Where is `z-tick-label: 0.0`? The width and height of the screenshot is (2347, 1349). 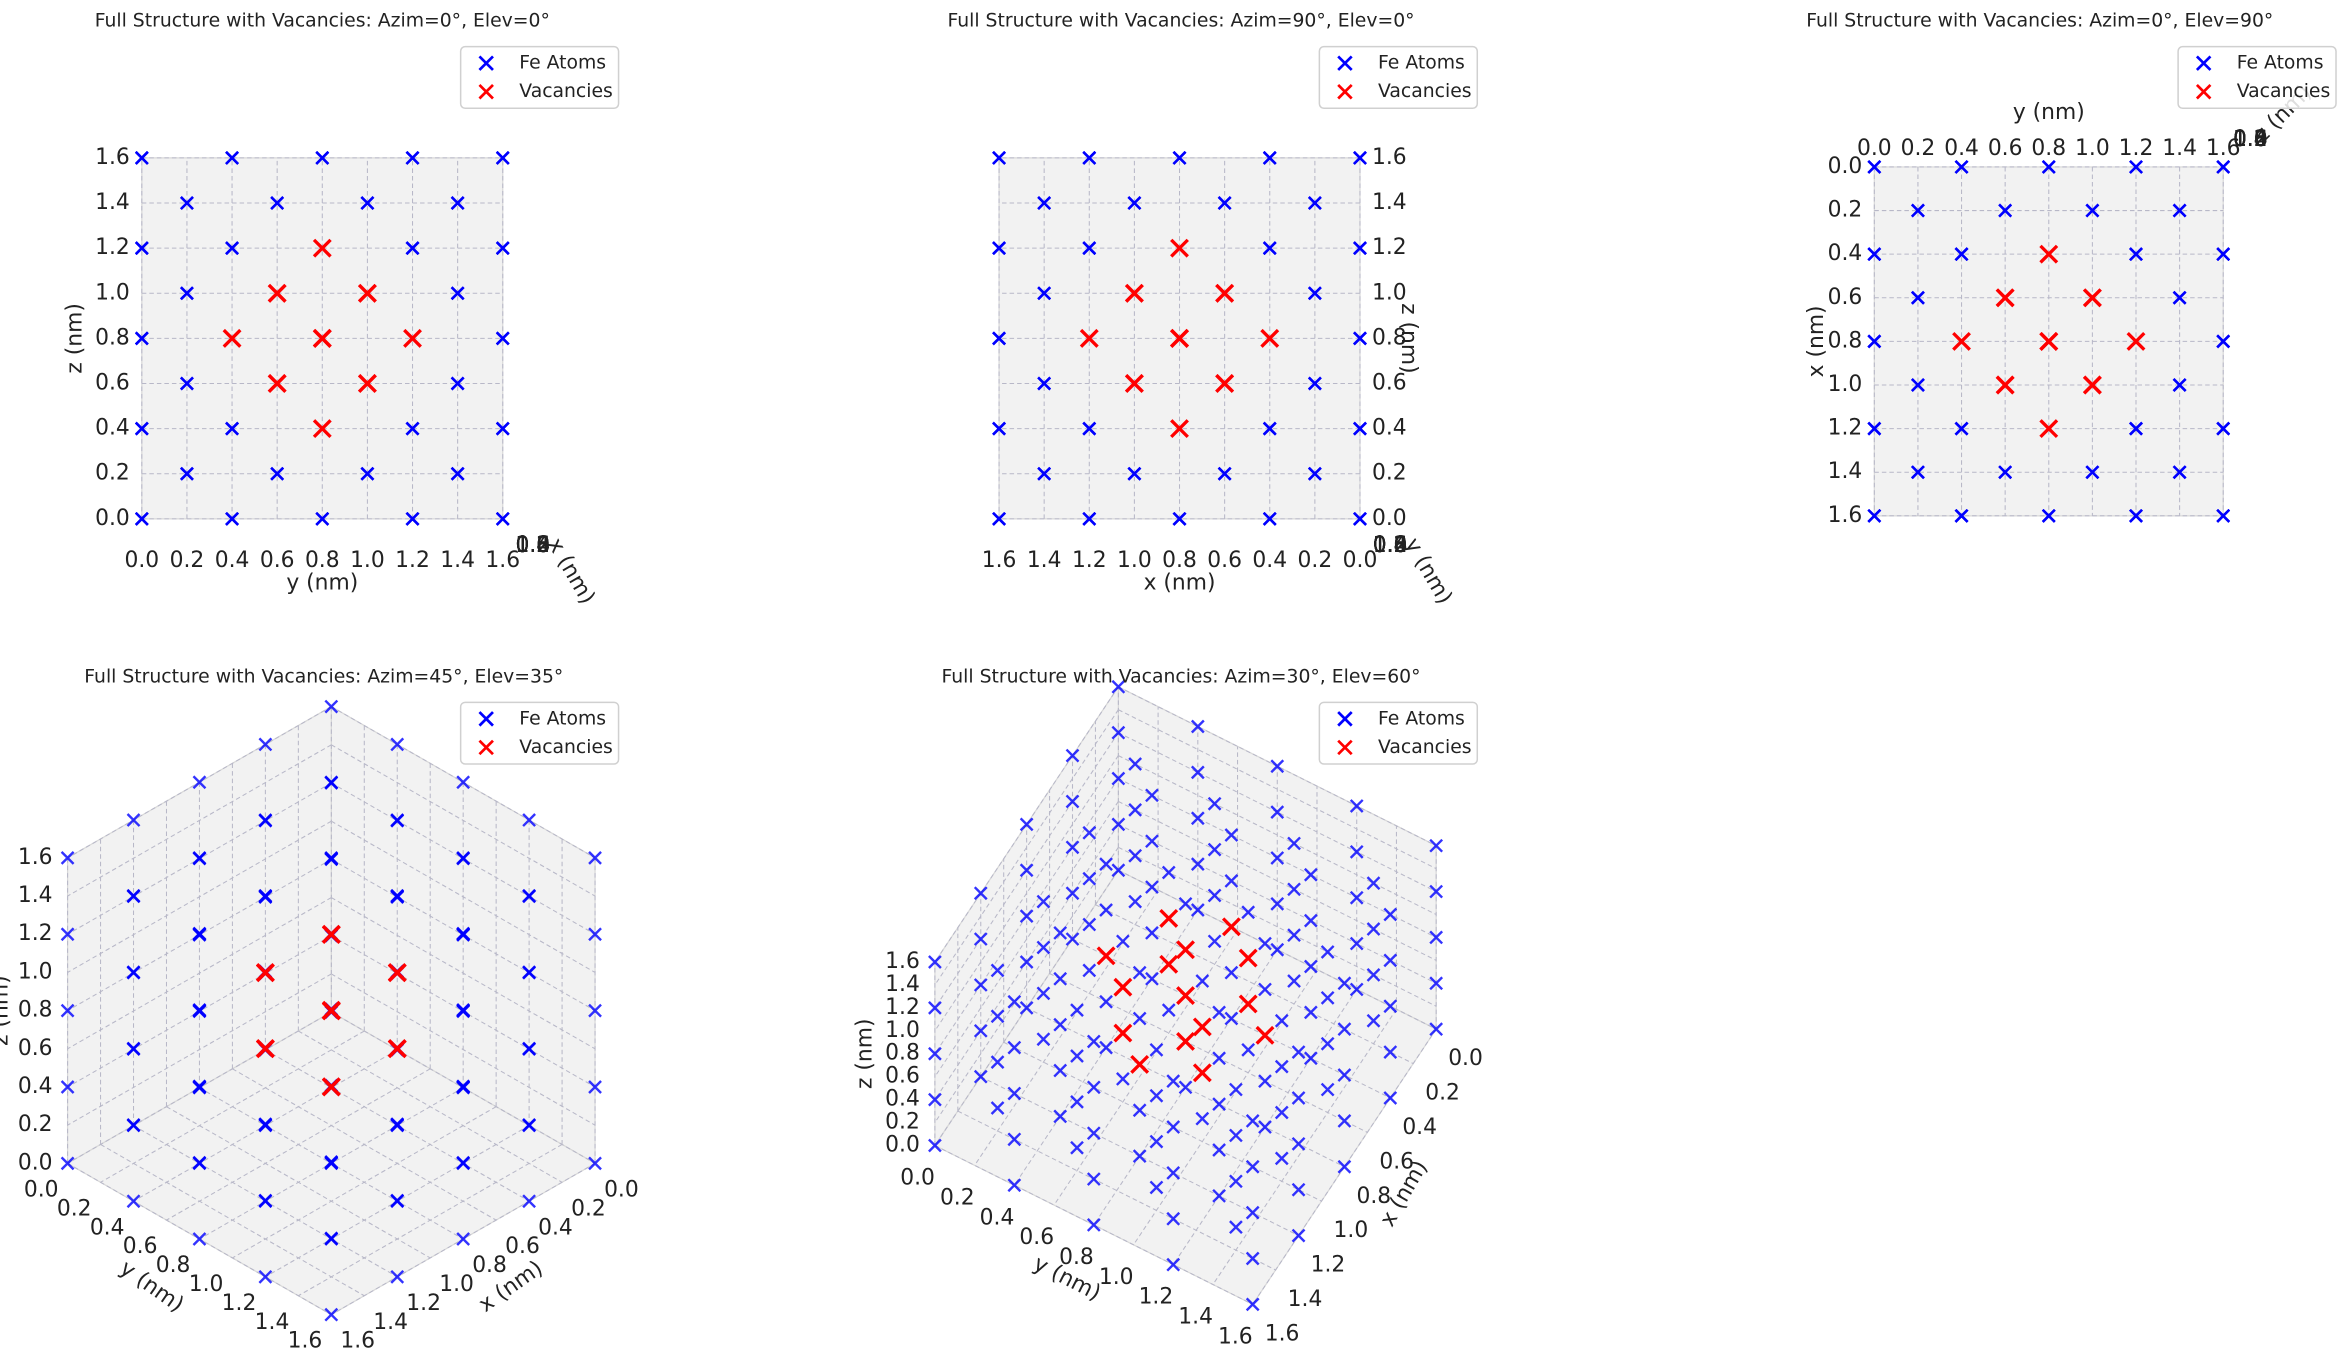
z-tick-label: 0.0 is located at coordinates (112, 518).